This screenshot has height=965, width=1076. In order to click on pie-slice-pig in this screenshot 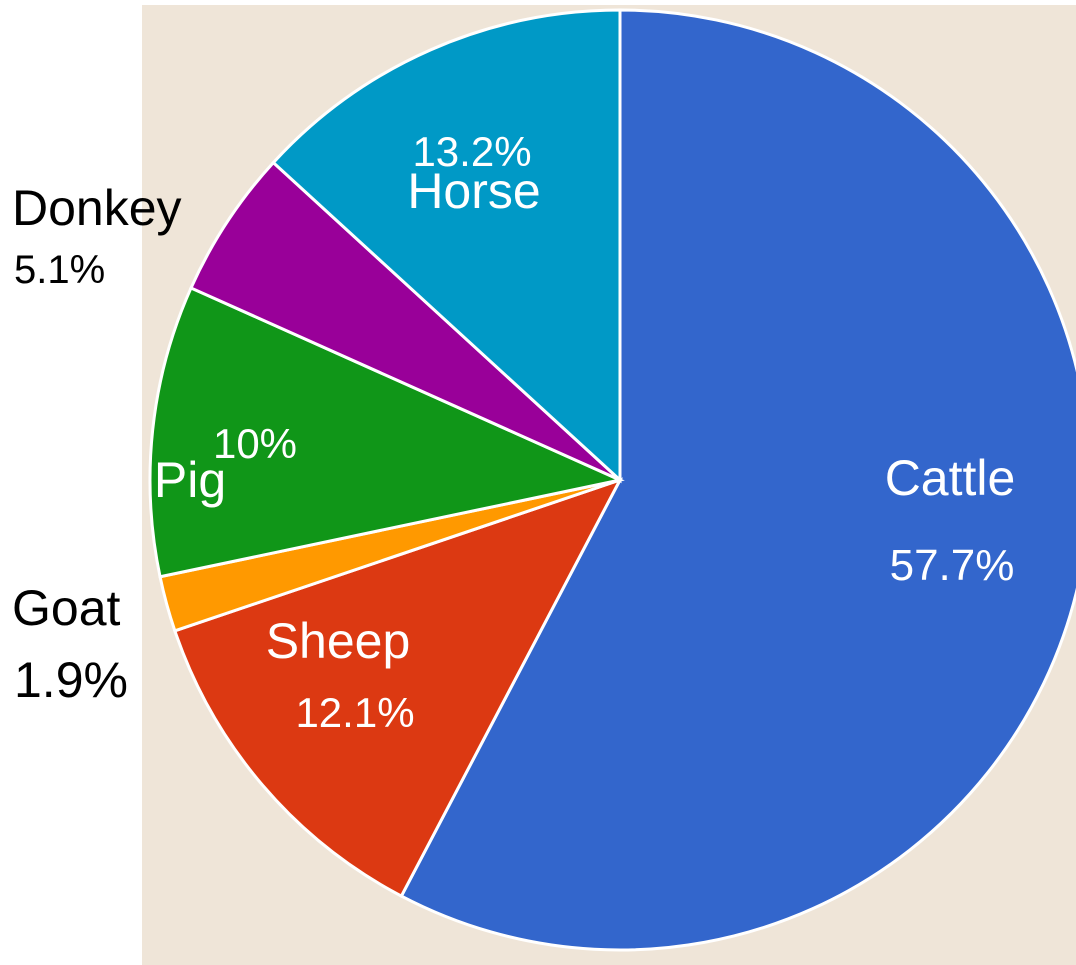, I will do `click(386, 432)`.